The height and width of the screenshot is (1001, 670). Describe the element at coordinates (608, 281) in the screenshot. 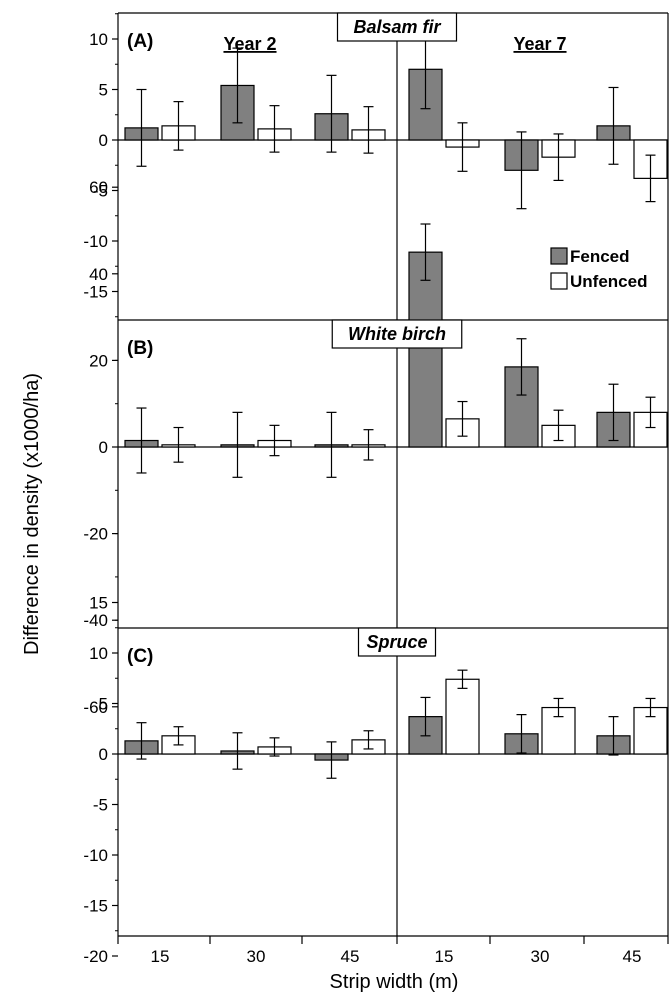

I see `legend-label: Unfenced` at that location.